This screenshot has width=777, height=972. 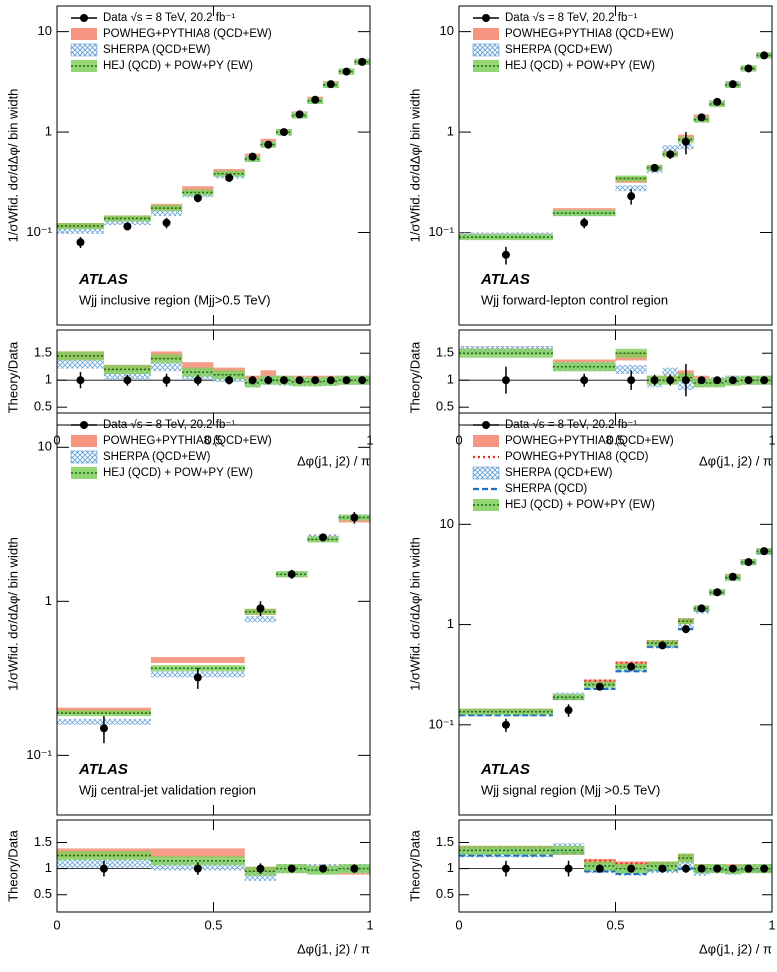 I want to click on y-tick-label: 0.5, so click(x=445, y=893).